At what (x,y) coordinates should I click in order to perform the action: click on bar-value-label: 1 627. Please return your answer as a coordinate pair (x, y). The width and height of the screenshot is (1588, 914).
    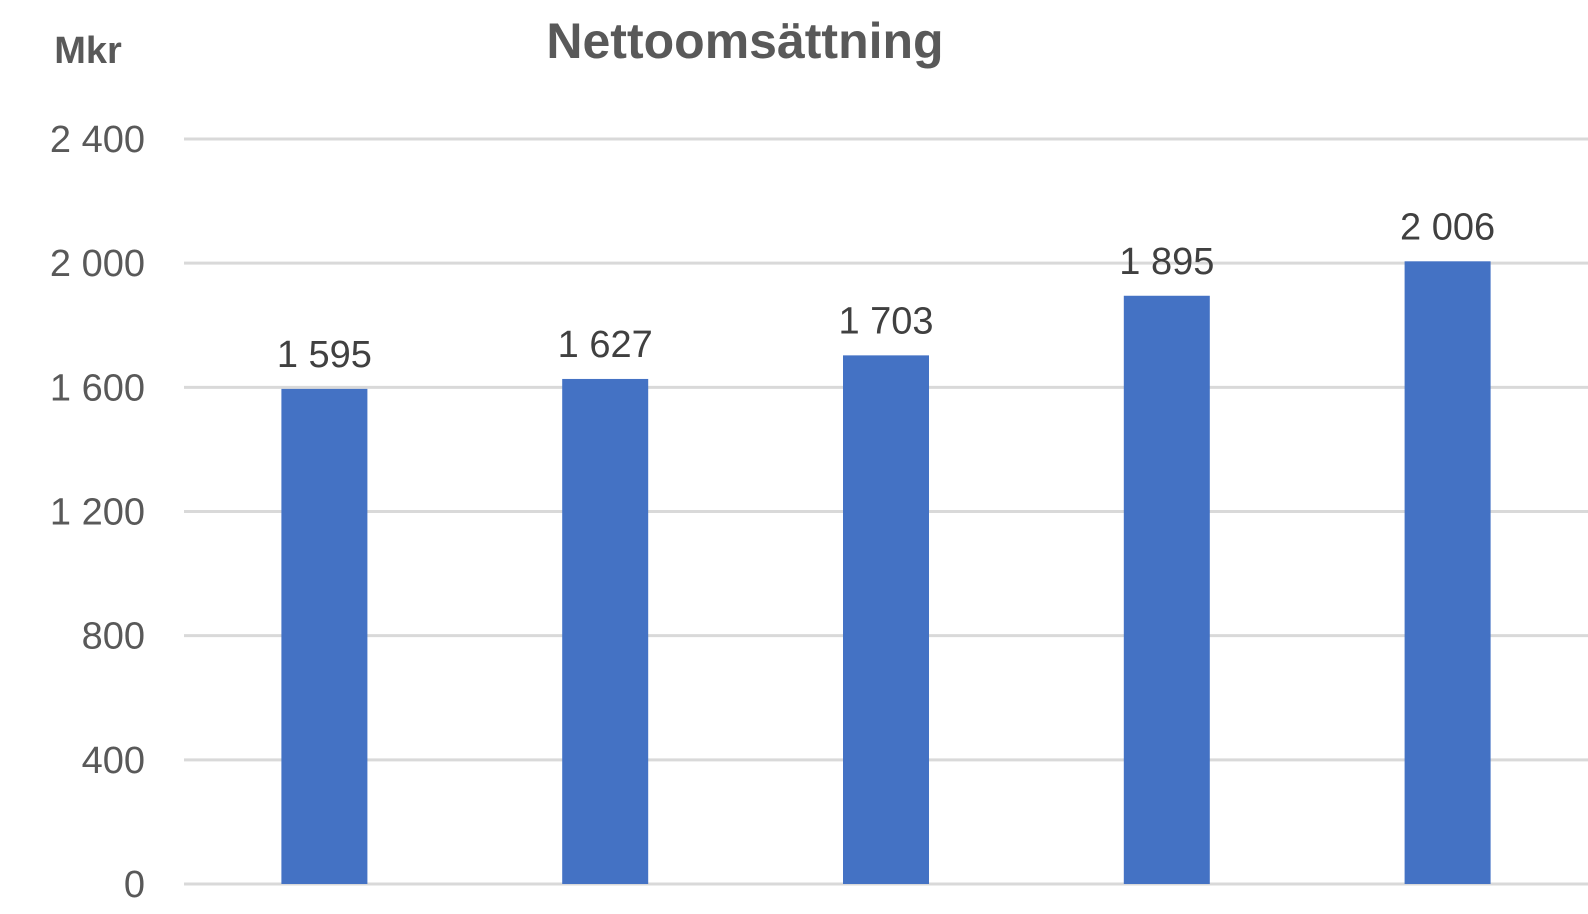
    Looking at the image, I should click on (605, 345).